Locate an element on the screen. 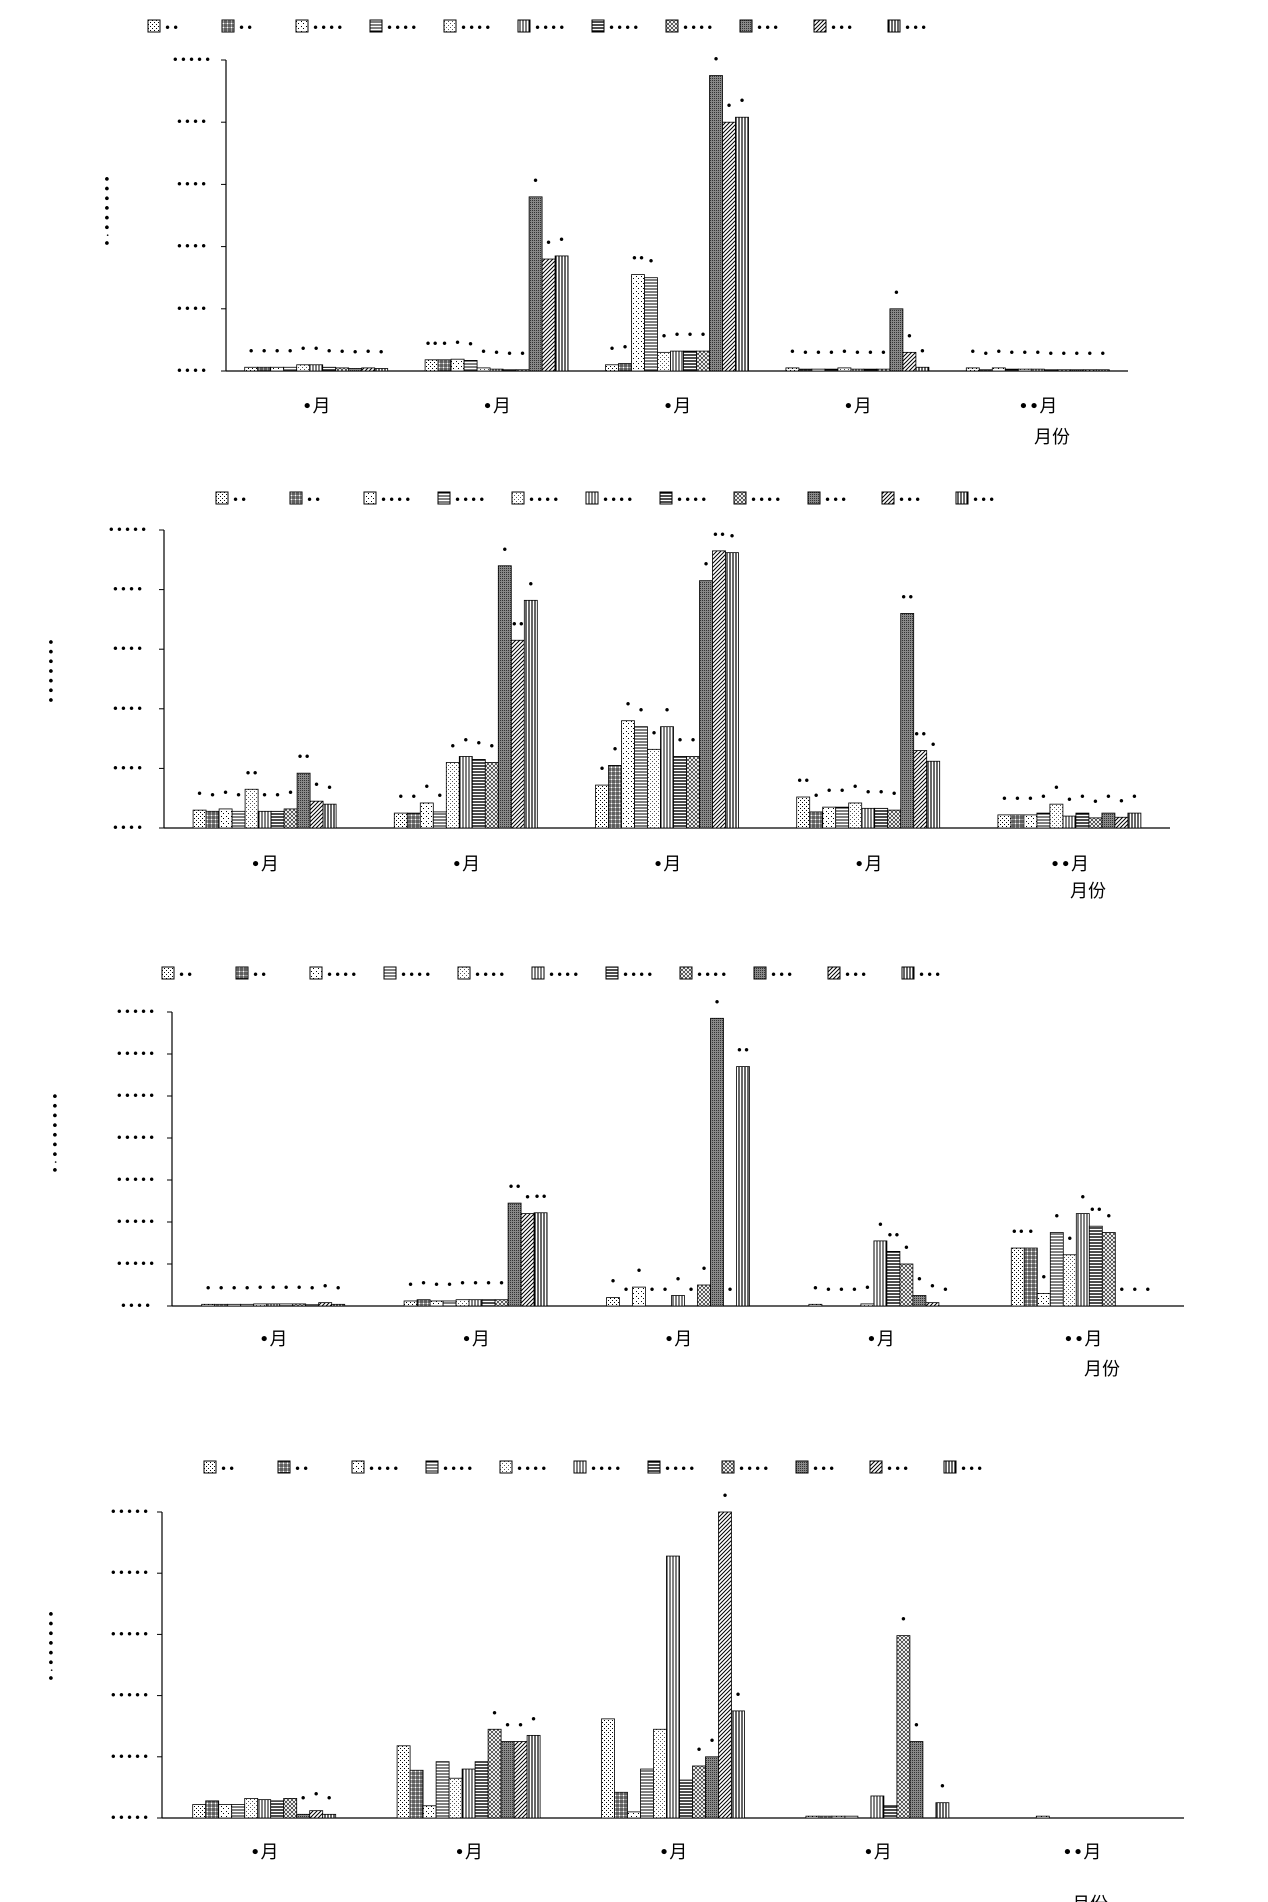 This screenshot has height=1902, width=1268. legend-label-2: •• is located at coordinates (246, 28).